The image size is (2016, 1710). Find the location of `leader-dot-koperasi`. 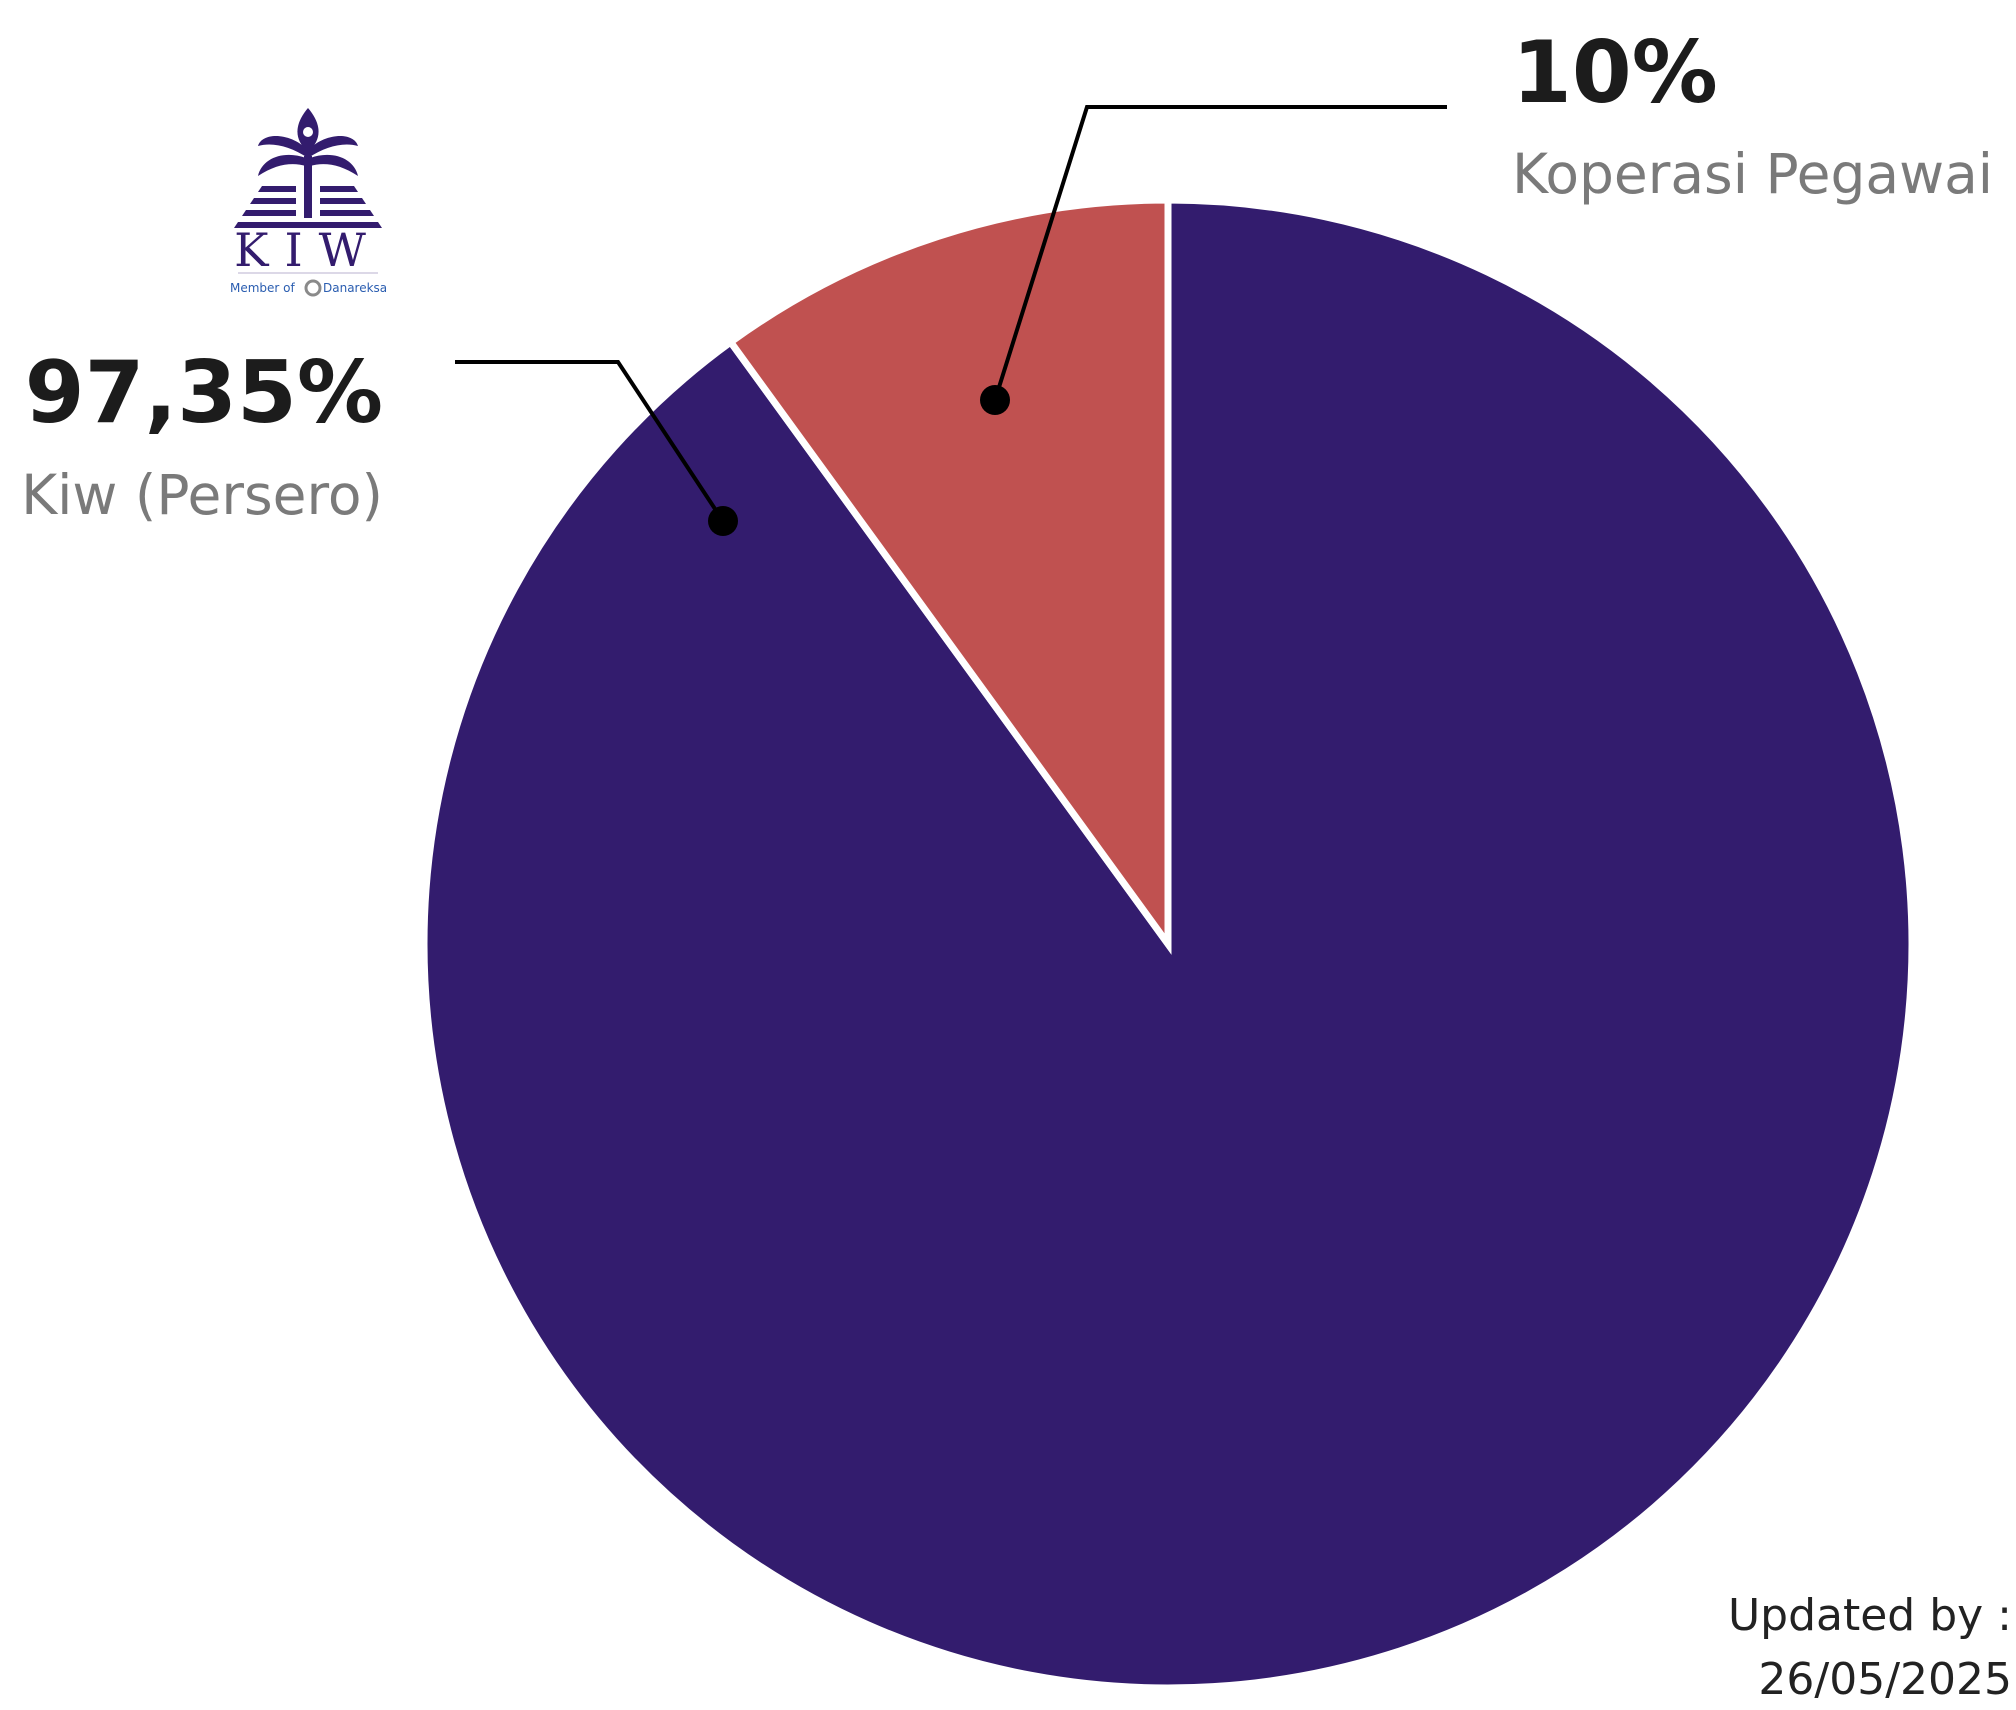

leader-dot-koperasi is located at coordinates (995, 400).